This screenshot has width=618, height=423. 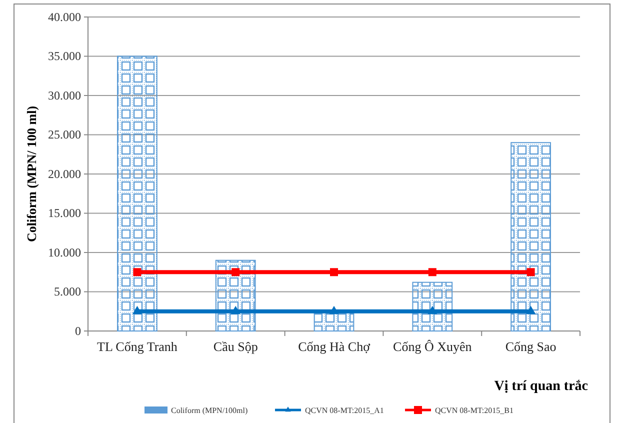 What do you see at coordinates (235, 346) in the screenshot?
I see `x-tick-label: Cầu Sộp` at bounding box center [235, 346].